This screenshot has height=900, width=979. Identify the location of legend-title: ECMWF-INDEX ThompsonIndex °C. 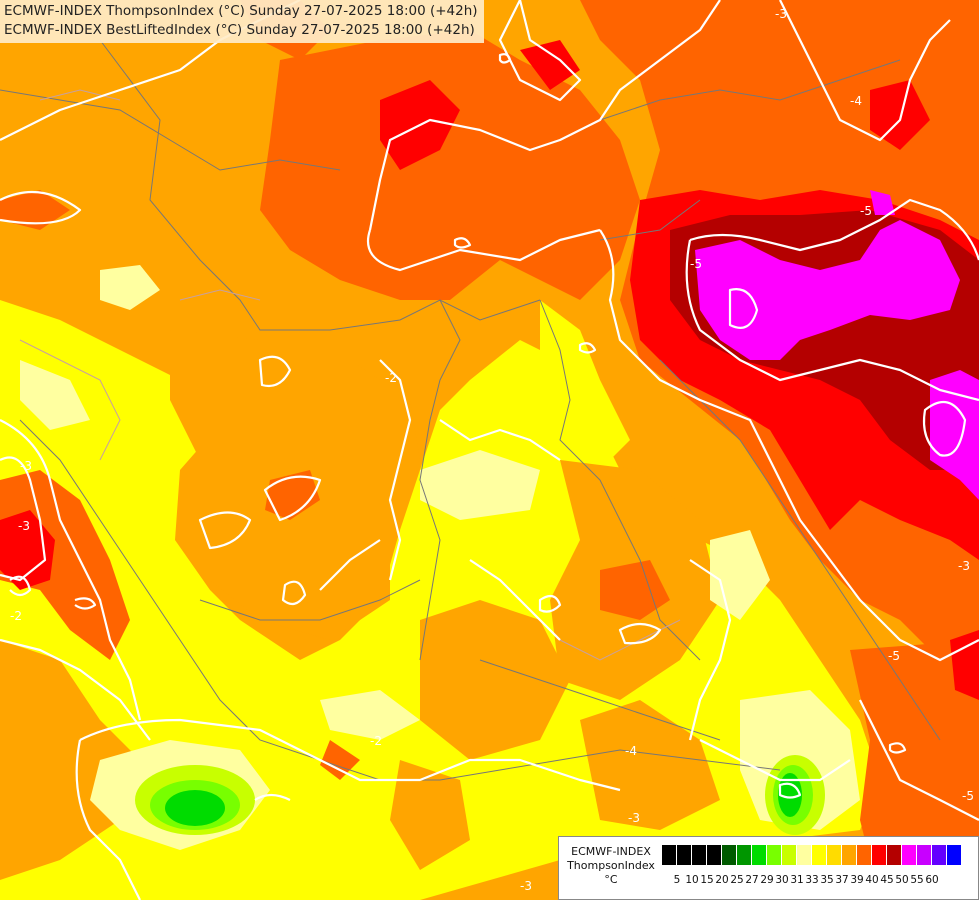
(611, 866).